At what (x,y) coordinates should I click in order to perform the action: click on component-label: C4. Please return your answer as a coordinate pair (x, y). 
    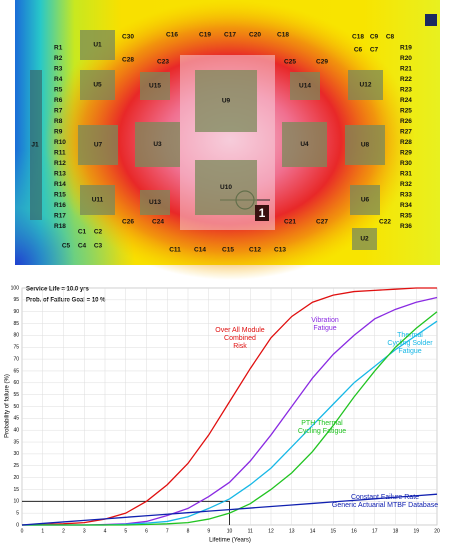
    Looking at the image, I should click on (82, 246).